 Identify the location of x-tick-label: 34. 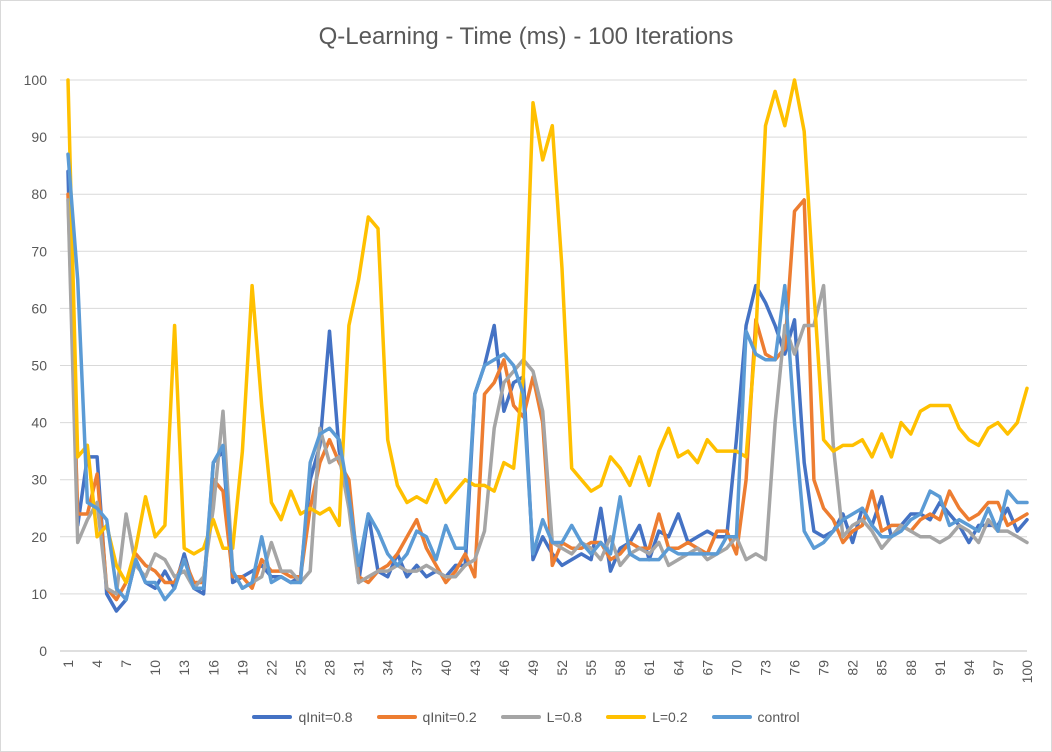
(388, 668).